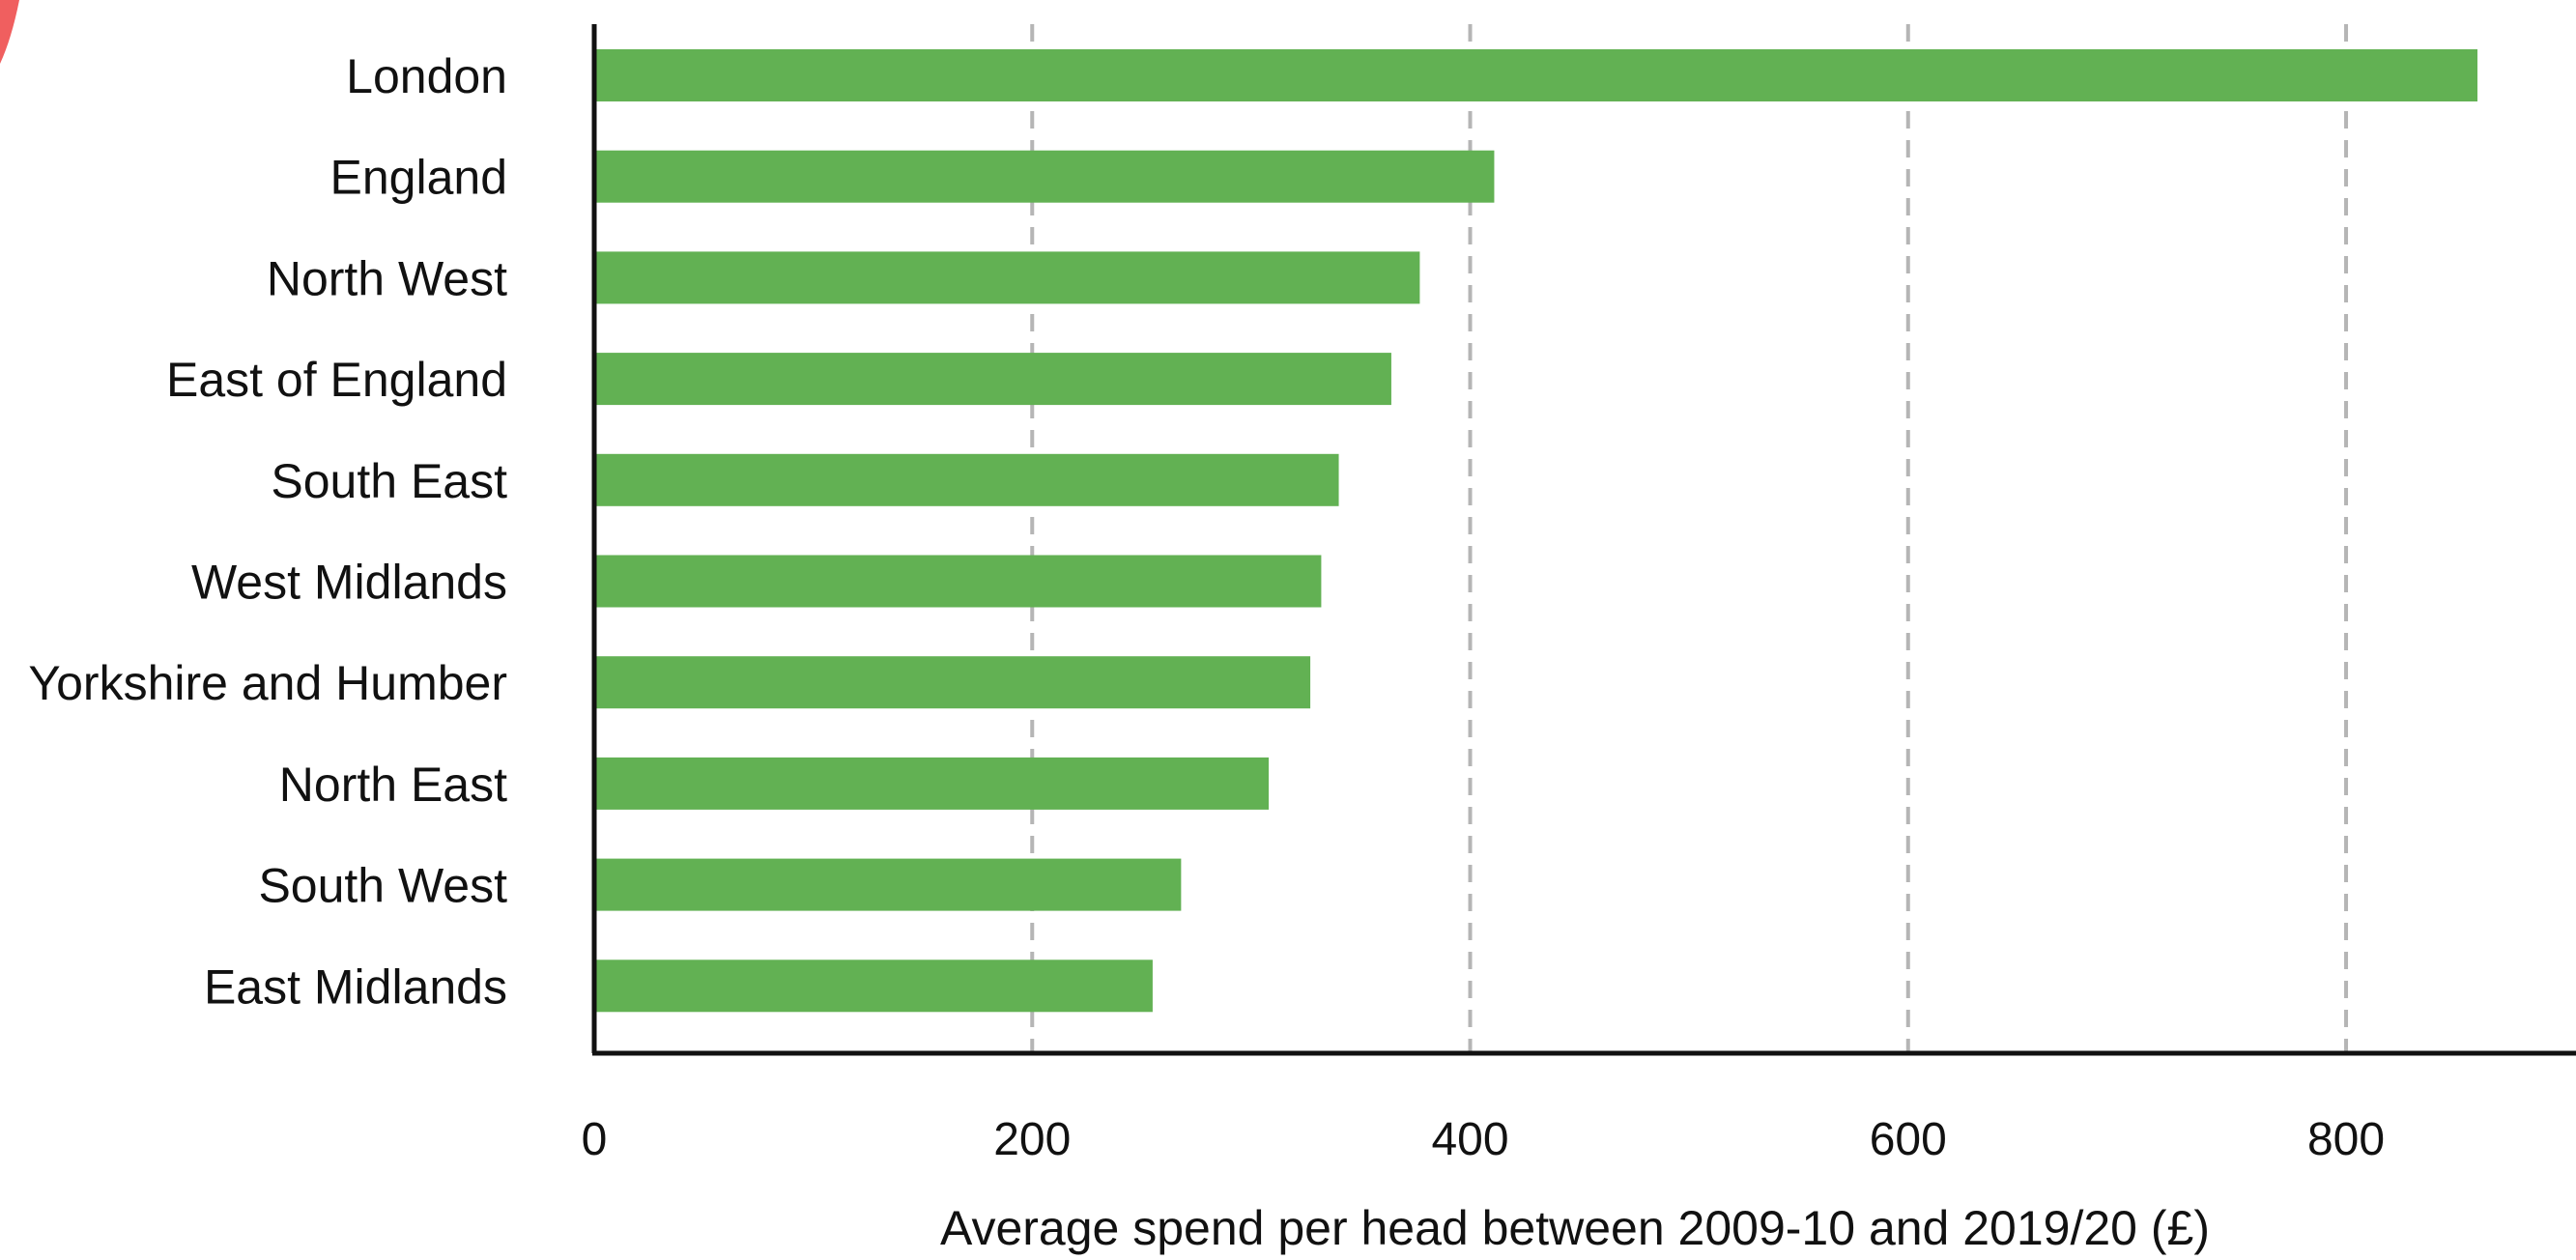 Image resolution: width=2576 pixels, height=1260 pixels. I want to click on x-tick-label: 200, so click(1032, 1139).